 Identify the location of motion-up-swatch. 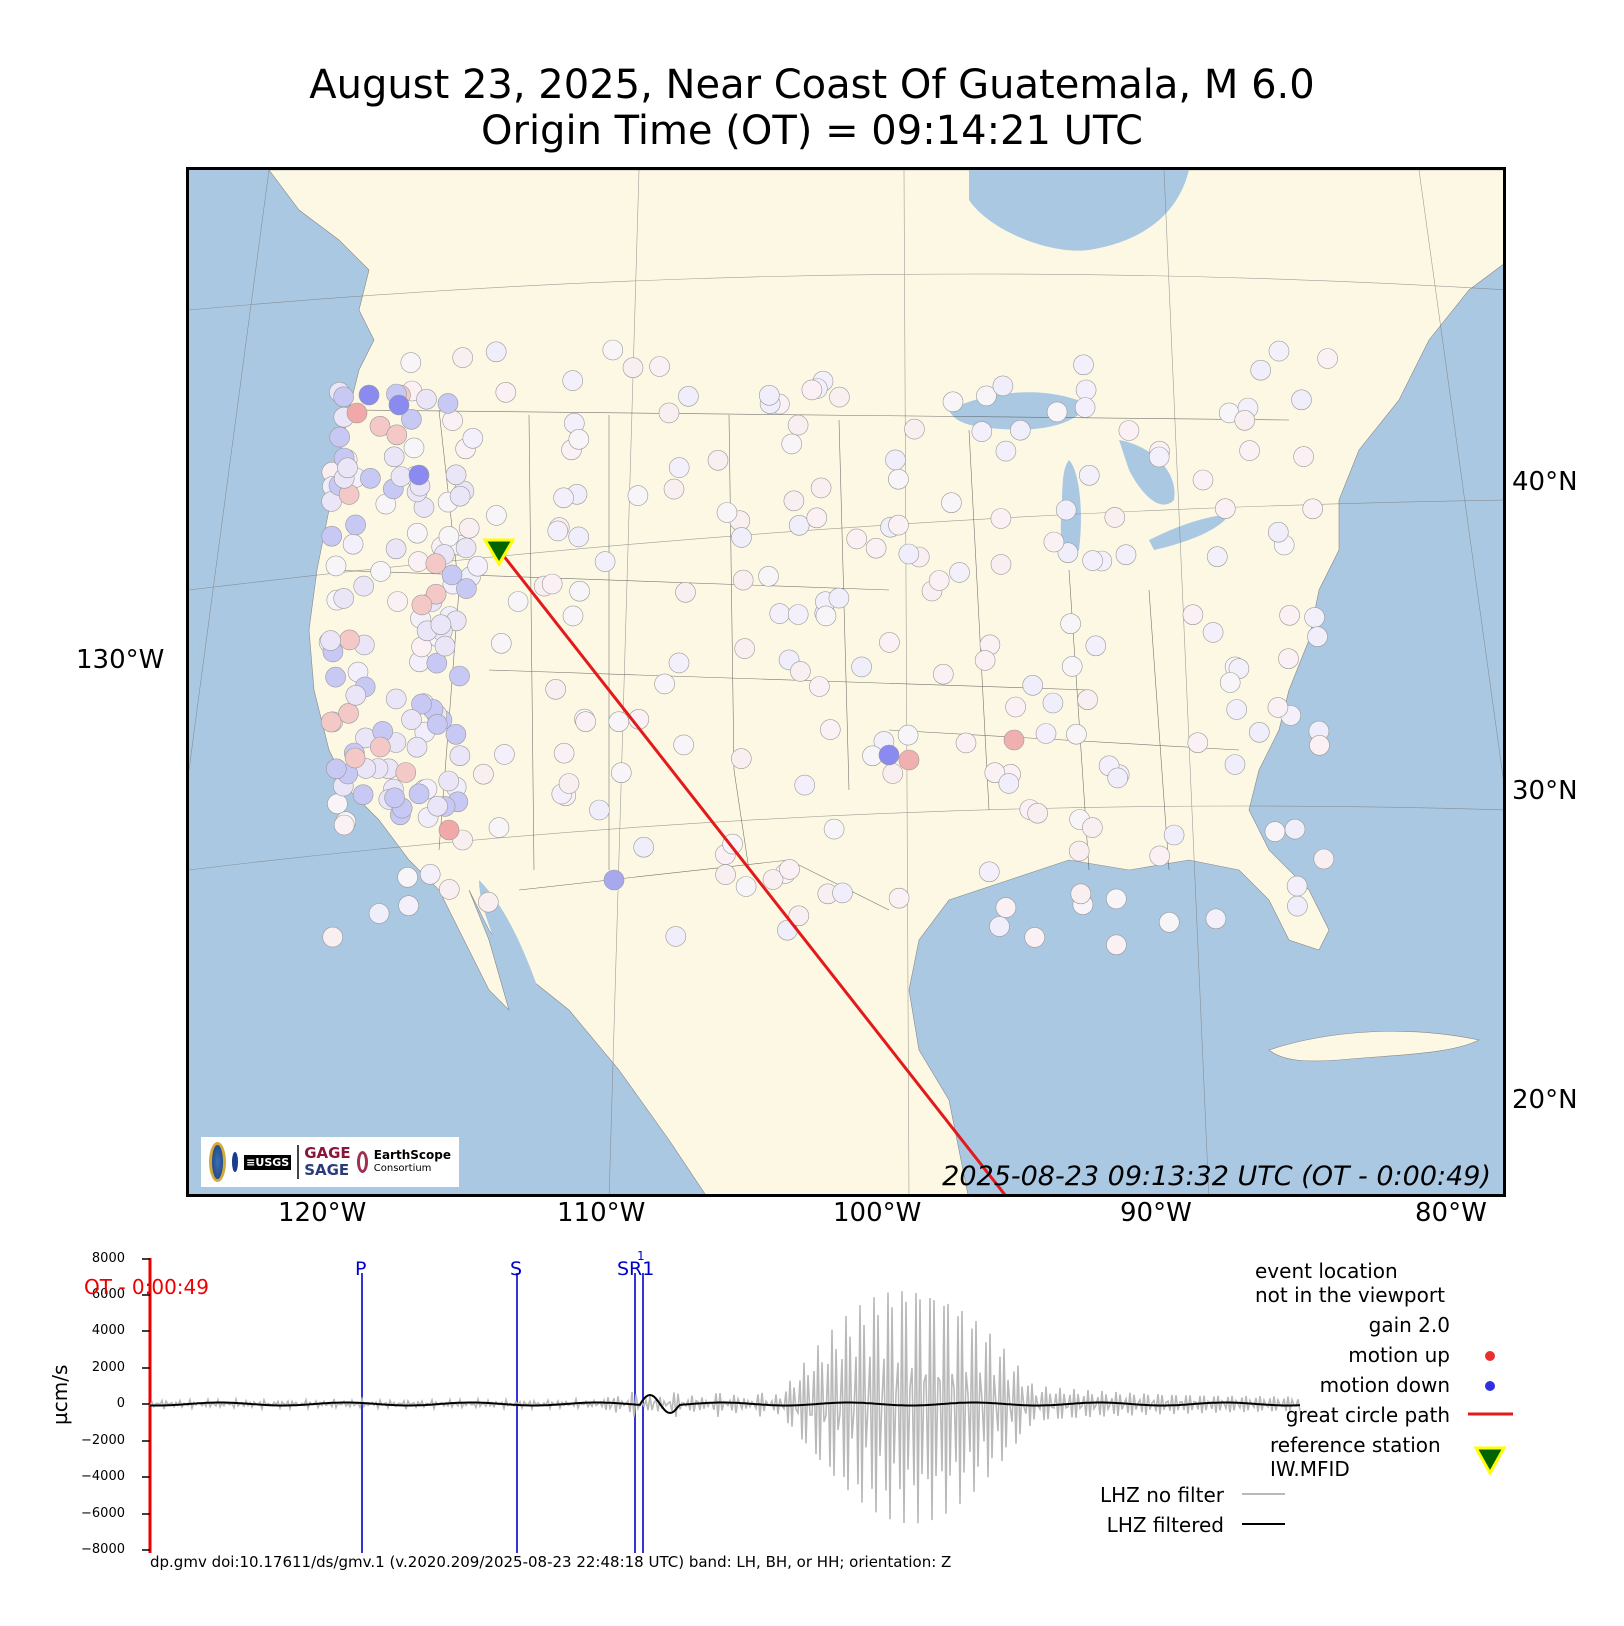
(1490, 1356).